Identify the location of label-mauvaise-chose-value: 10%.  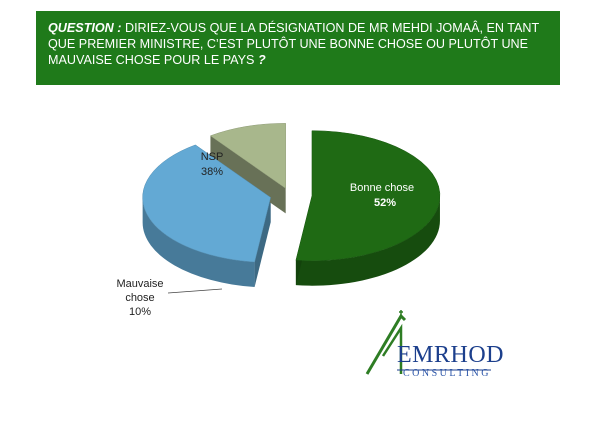
(140, 312).